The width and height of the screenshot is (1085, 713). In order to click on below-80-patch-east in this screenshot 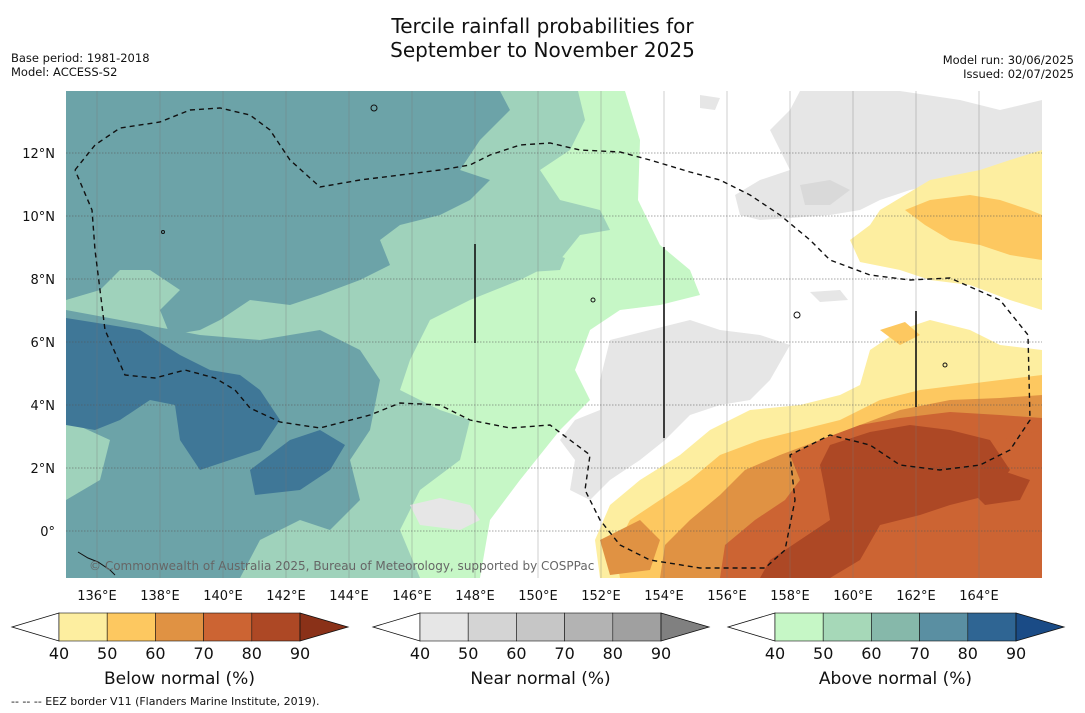, I will do `click(1021, 450)`.